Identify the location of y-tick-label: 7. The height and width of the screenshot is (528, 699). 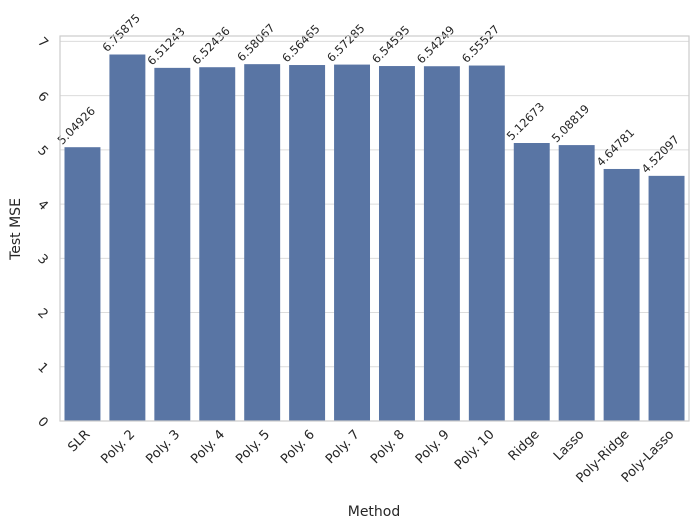
(42, 43).